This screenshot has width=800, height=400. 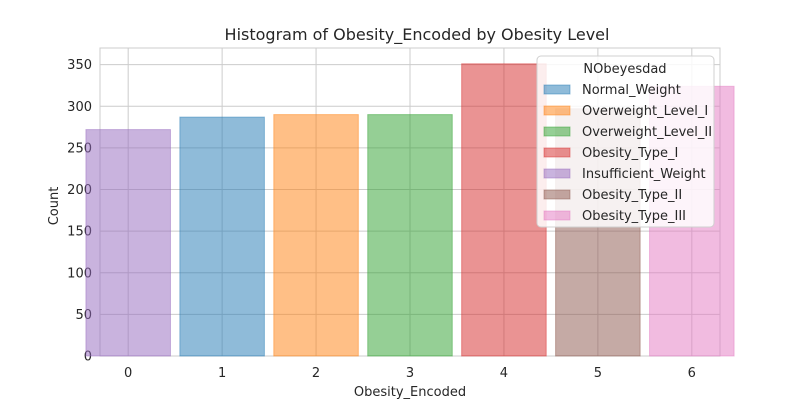 What do you see at coordinates (624, 69) in the screenshot?
I see `legend-title: NObeyesdad` at bounding box center [624, 69].